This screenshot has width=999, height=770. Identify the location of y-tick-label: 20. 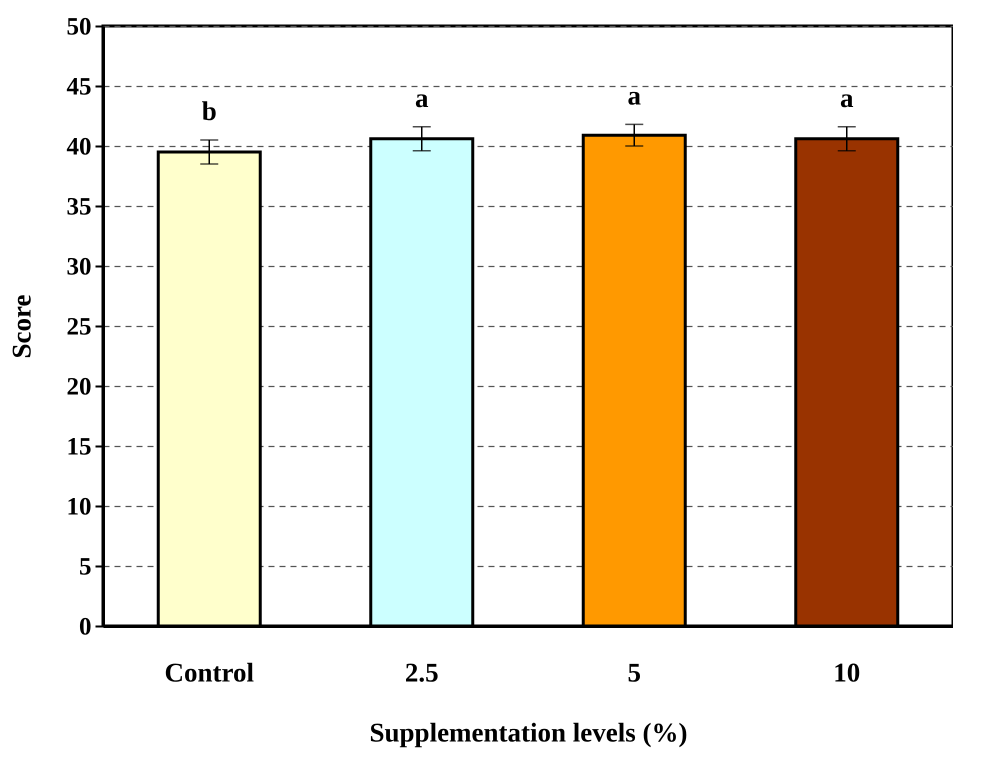
(79, 387).